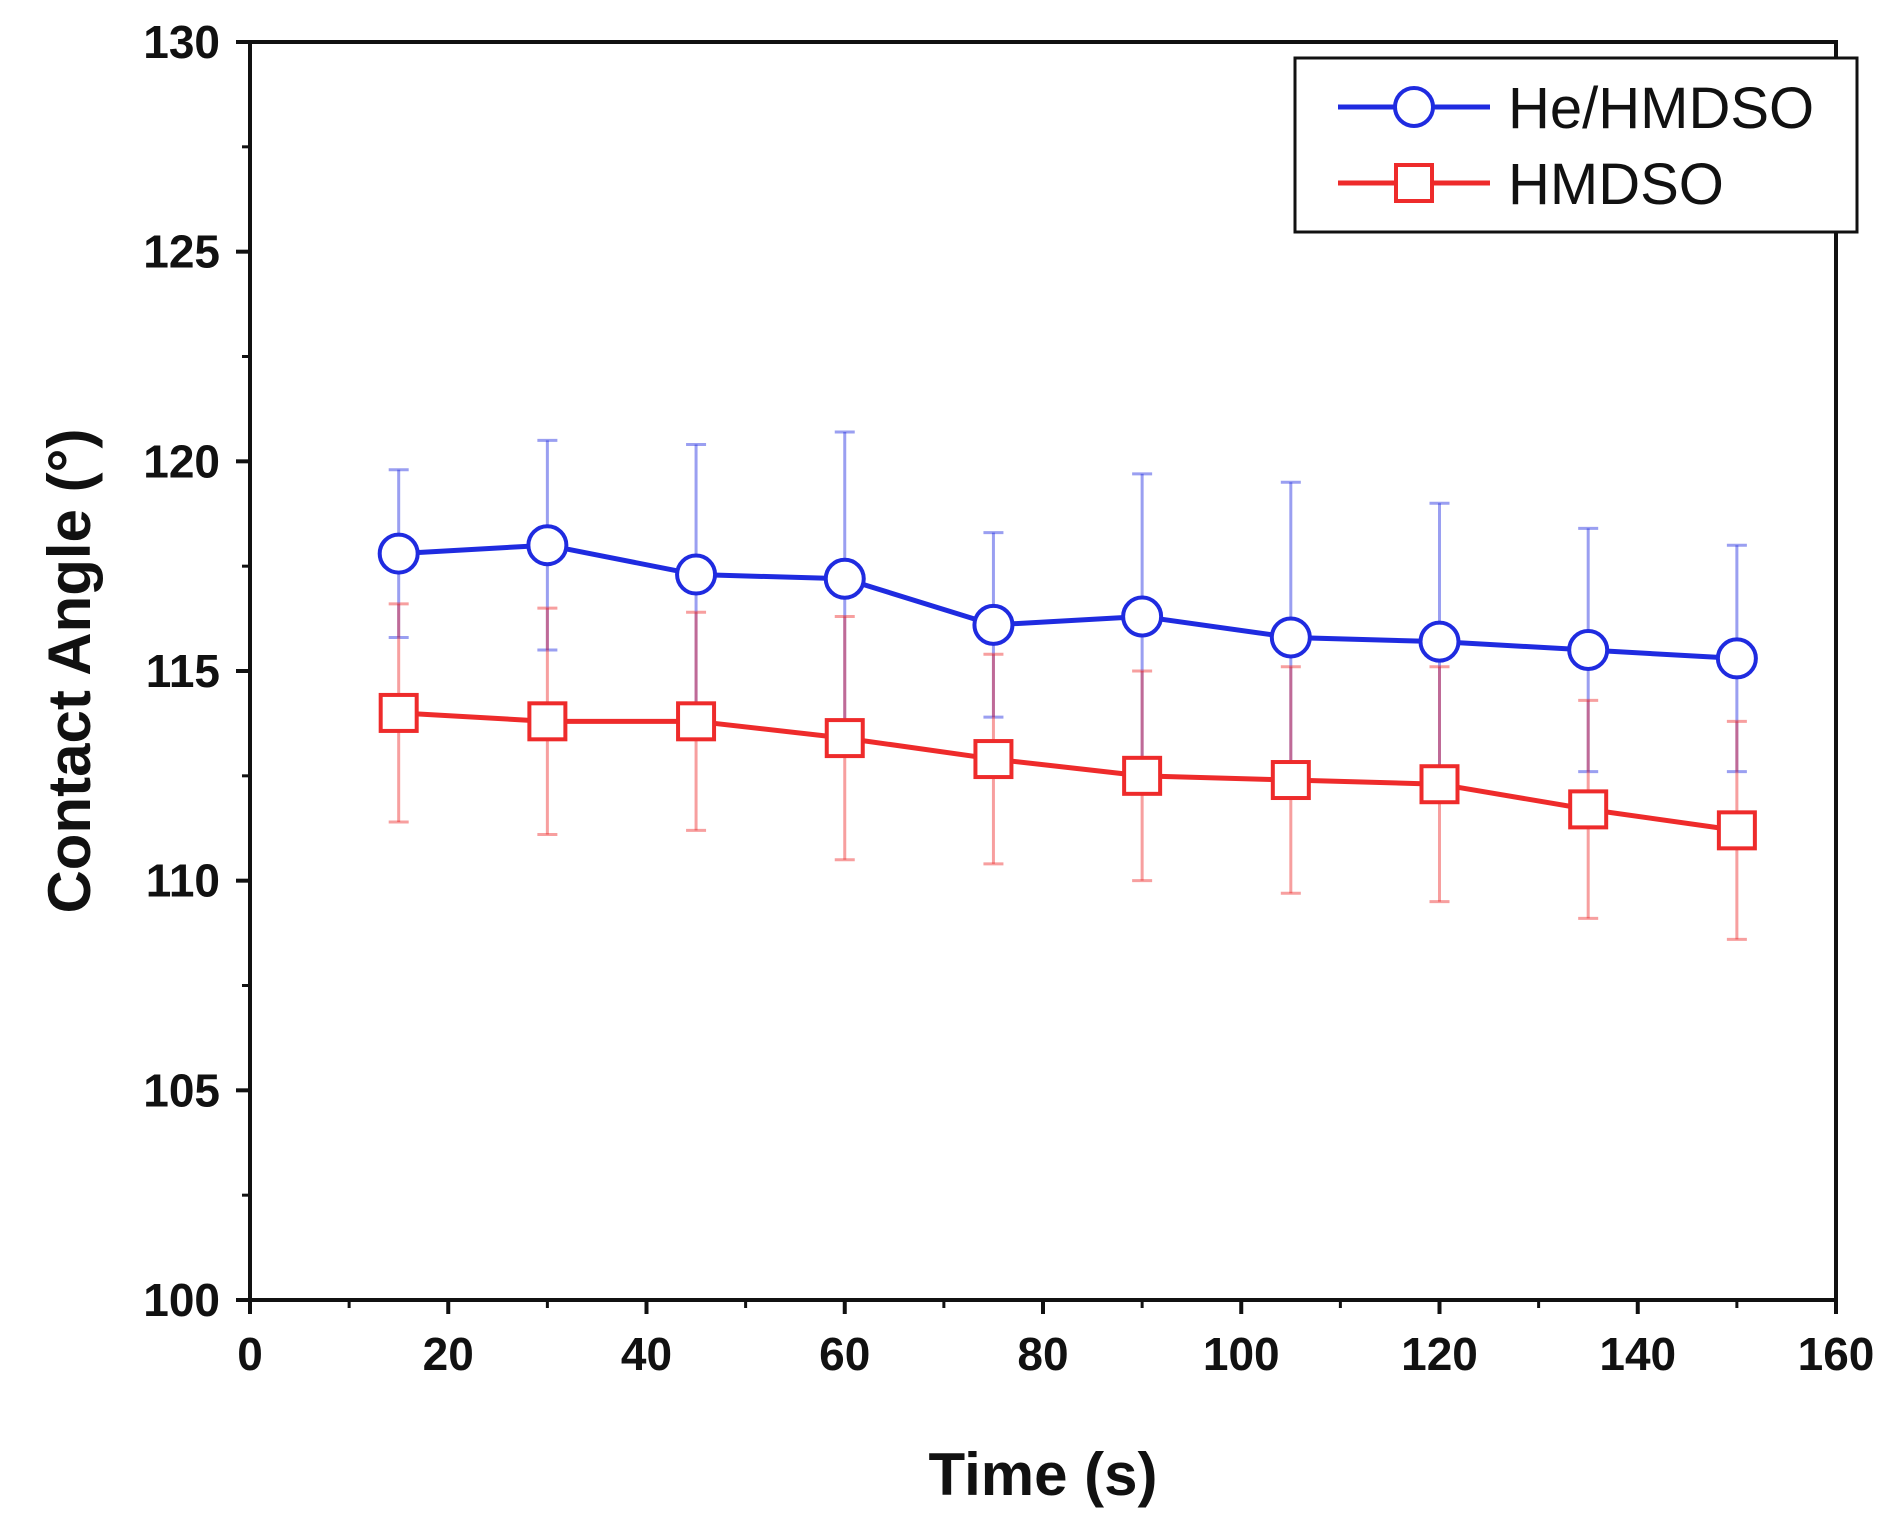 The width and height of the screenshot is (1903, 1518). I want to click on x-tick-label: 40, so click(646, 1354).